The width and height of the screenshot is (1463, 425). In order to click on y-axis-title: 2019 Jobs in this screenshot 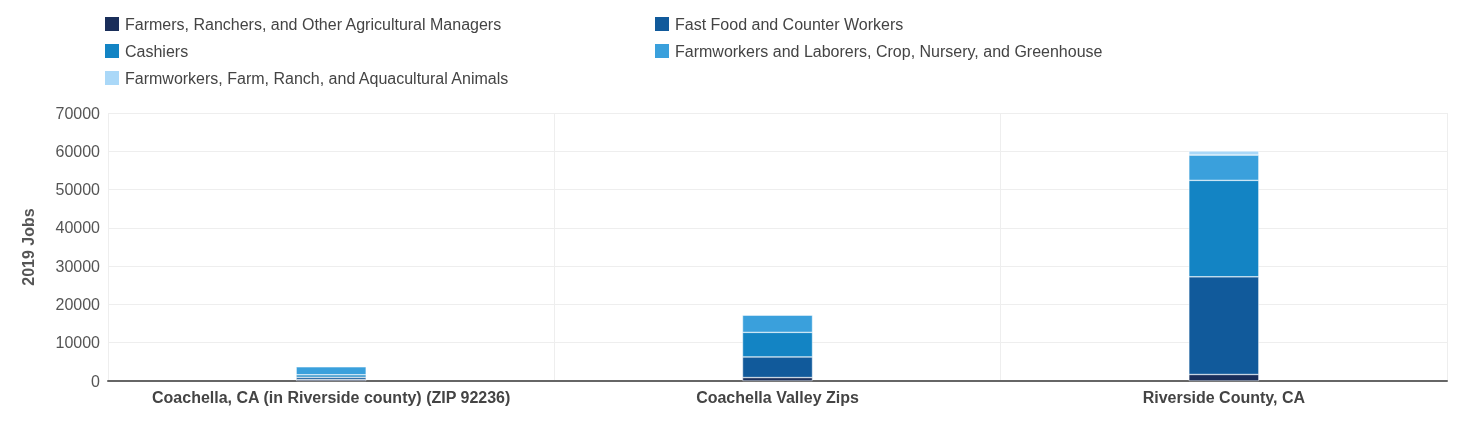, I will do `click(28, 247)`.